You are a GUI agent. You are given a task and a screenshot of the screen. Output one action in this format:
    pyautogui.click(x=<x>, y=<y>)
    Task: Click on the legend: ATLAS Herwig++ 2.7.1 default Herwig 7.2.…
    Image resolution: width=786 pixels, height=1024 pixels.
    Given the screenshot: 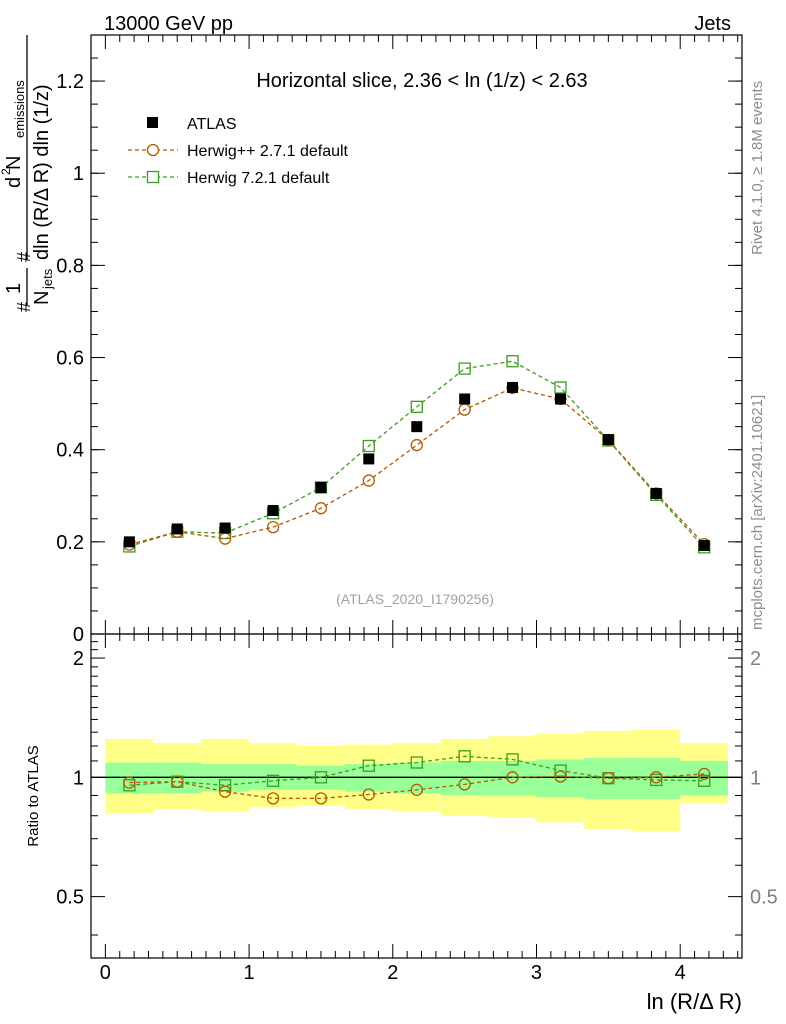 What is the action you would take?
    pyautogui.click(x=238, y=151)
    